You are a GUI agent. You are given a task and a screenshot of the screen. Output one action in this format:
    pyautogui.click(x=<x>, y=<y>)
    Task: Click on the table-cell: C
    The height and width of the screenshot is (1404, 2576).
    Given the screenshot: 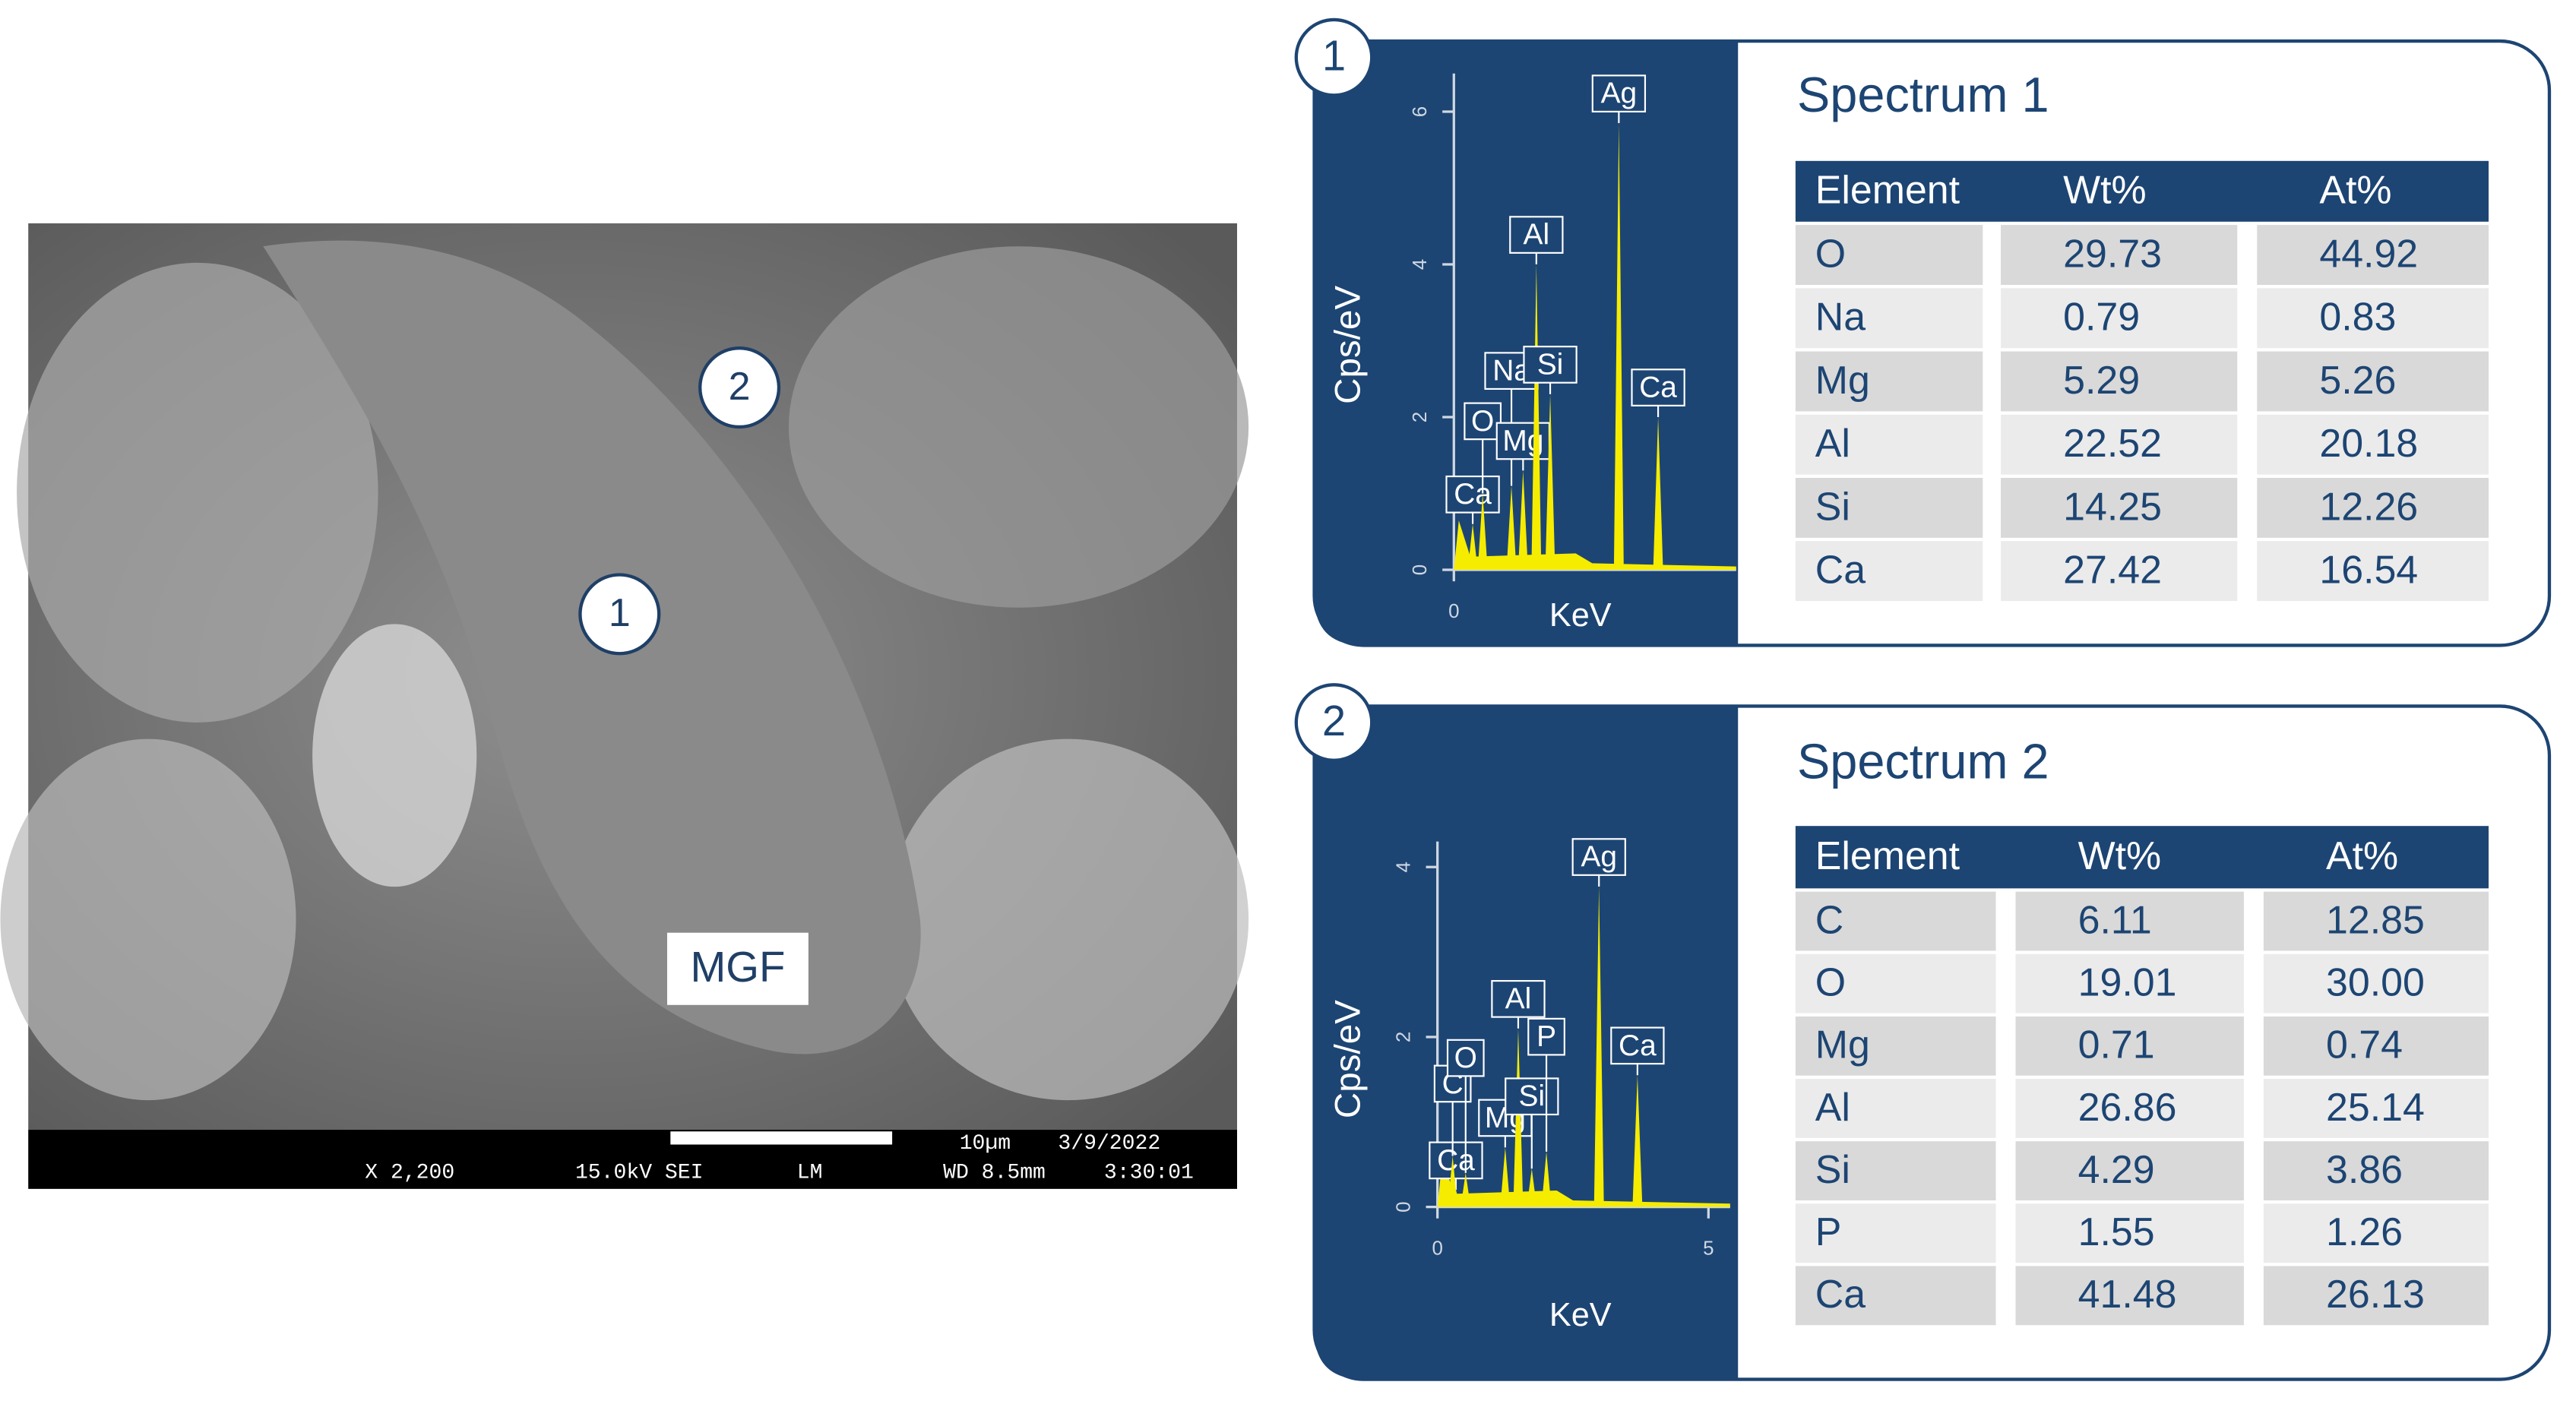 What is the action you would take?
    pyautogui.click(x=1829, y=919)
    